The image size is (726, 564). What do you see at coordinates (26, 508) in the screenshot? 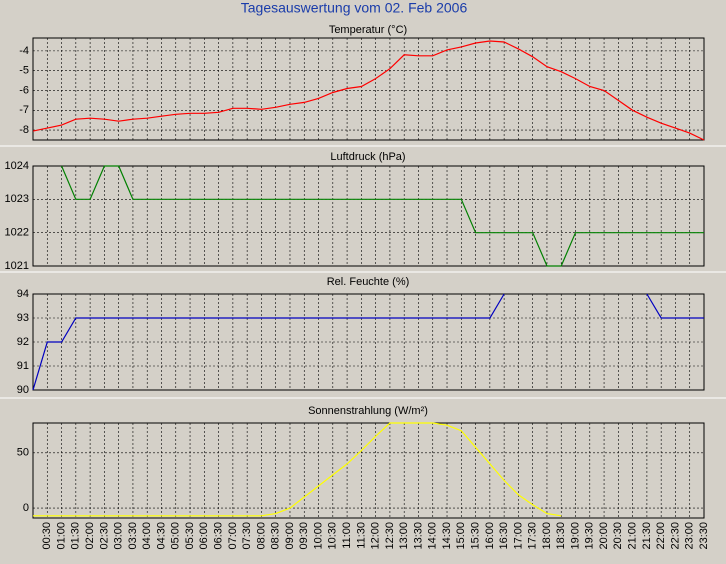
I see `y-tick-label: 0` at bounding box center [26, 508].